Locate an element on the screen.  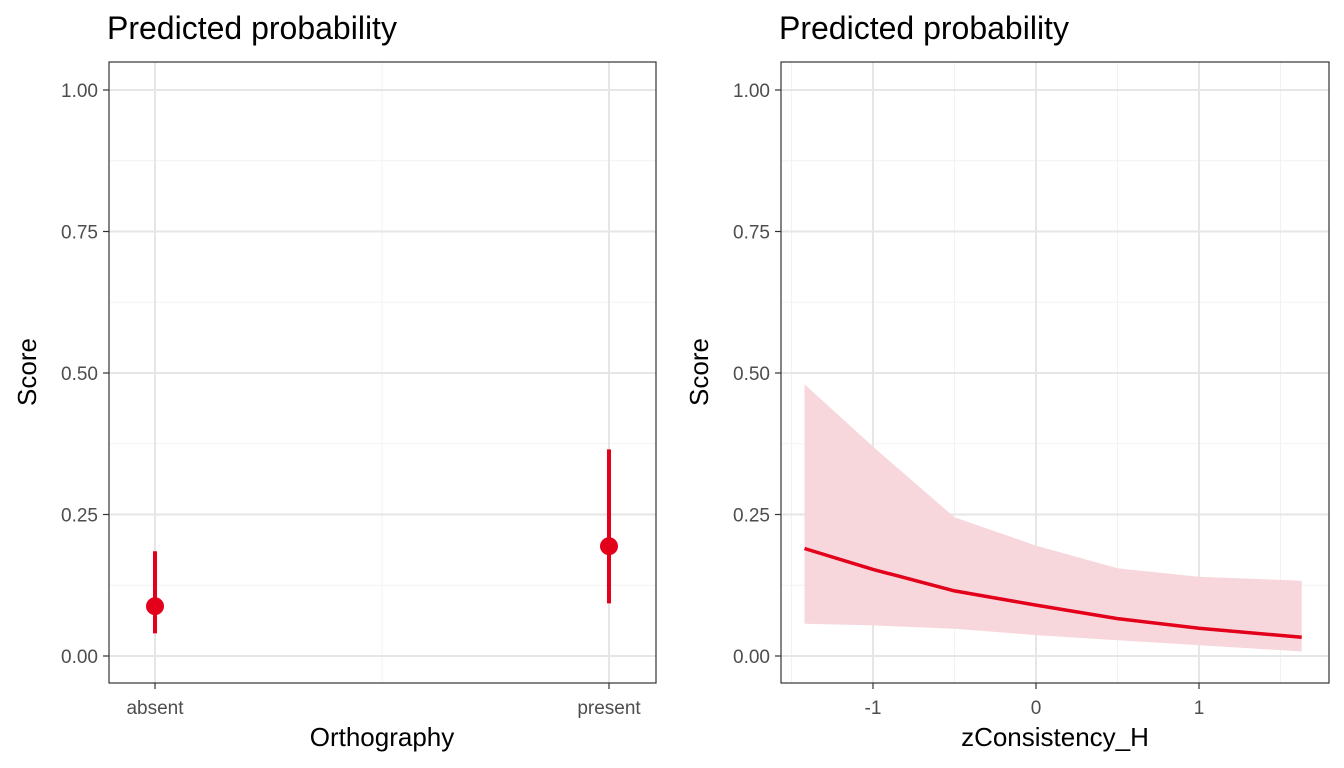
panel-2-title: Predicted probability is located at coordinates (924, 28).